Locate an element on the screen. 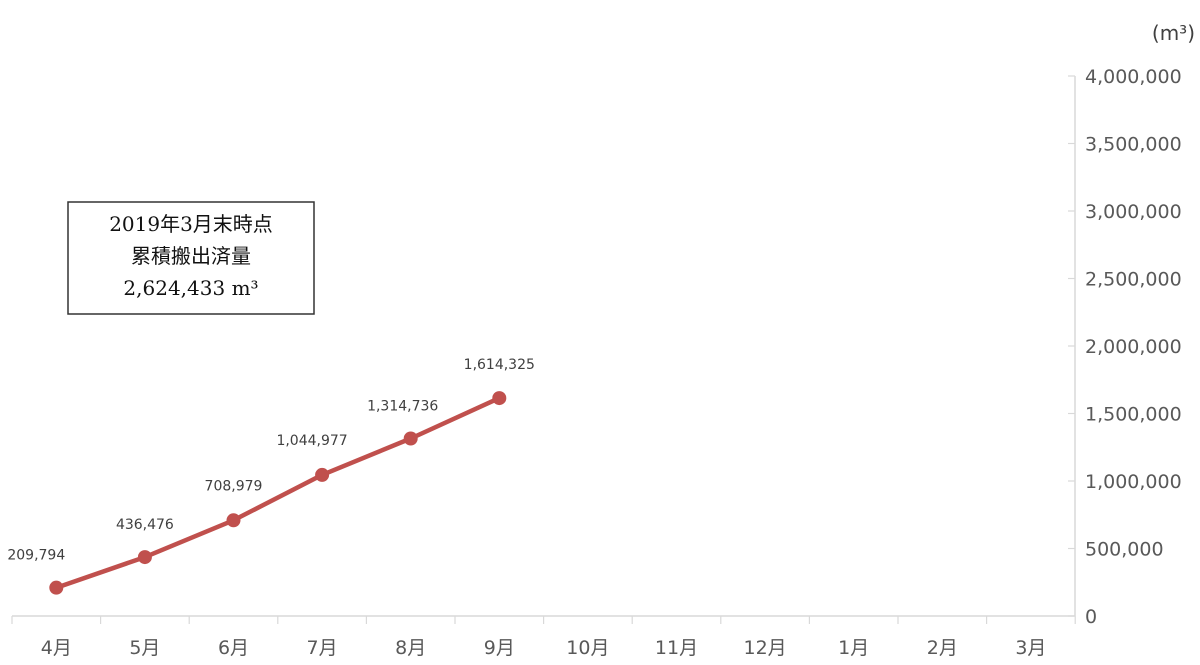  x-tick-label: 7月 is located at coordinates (322, 648).